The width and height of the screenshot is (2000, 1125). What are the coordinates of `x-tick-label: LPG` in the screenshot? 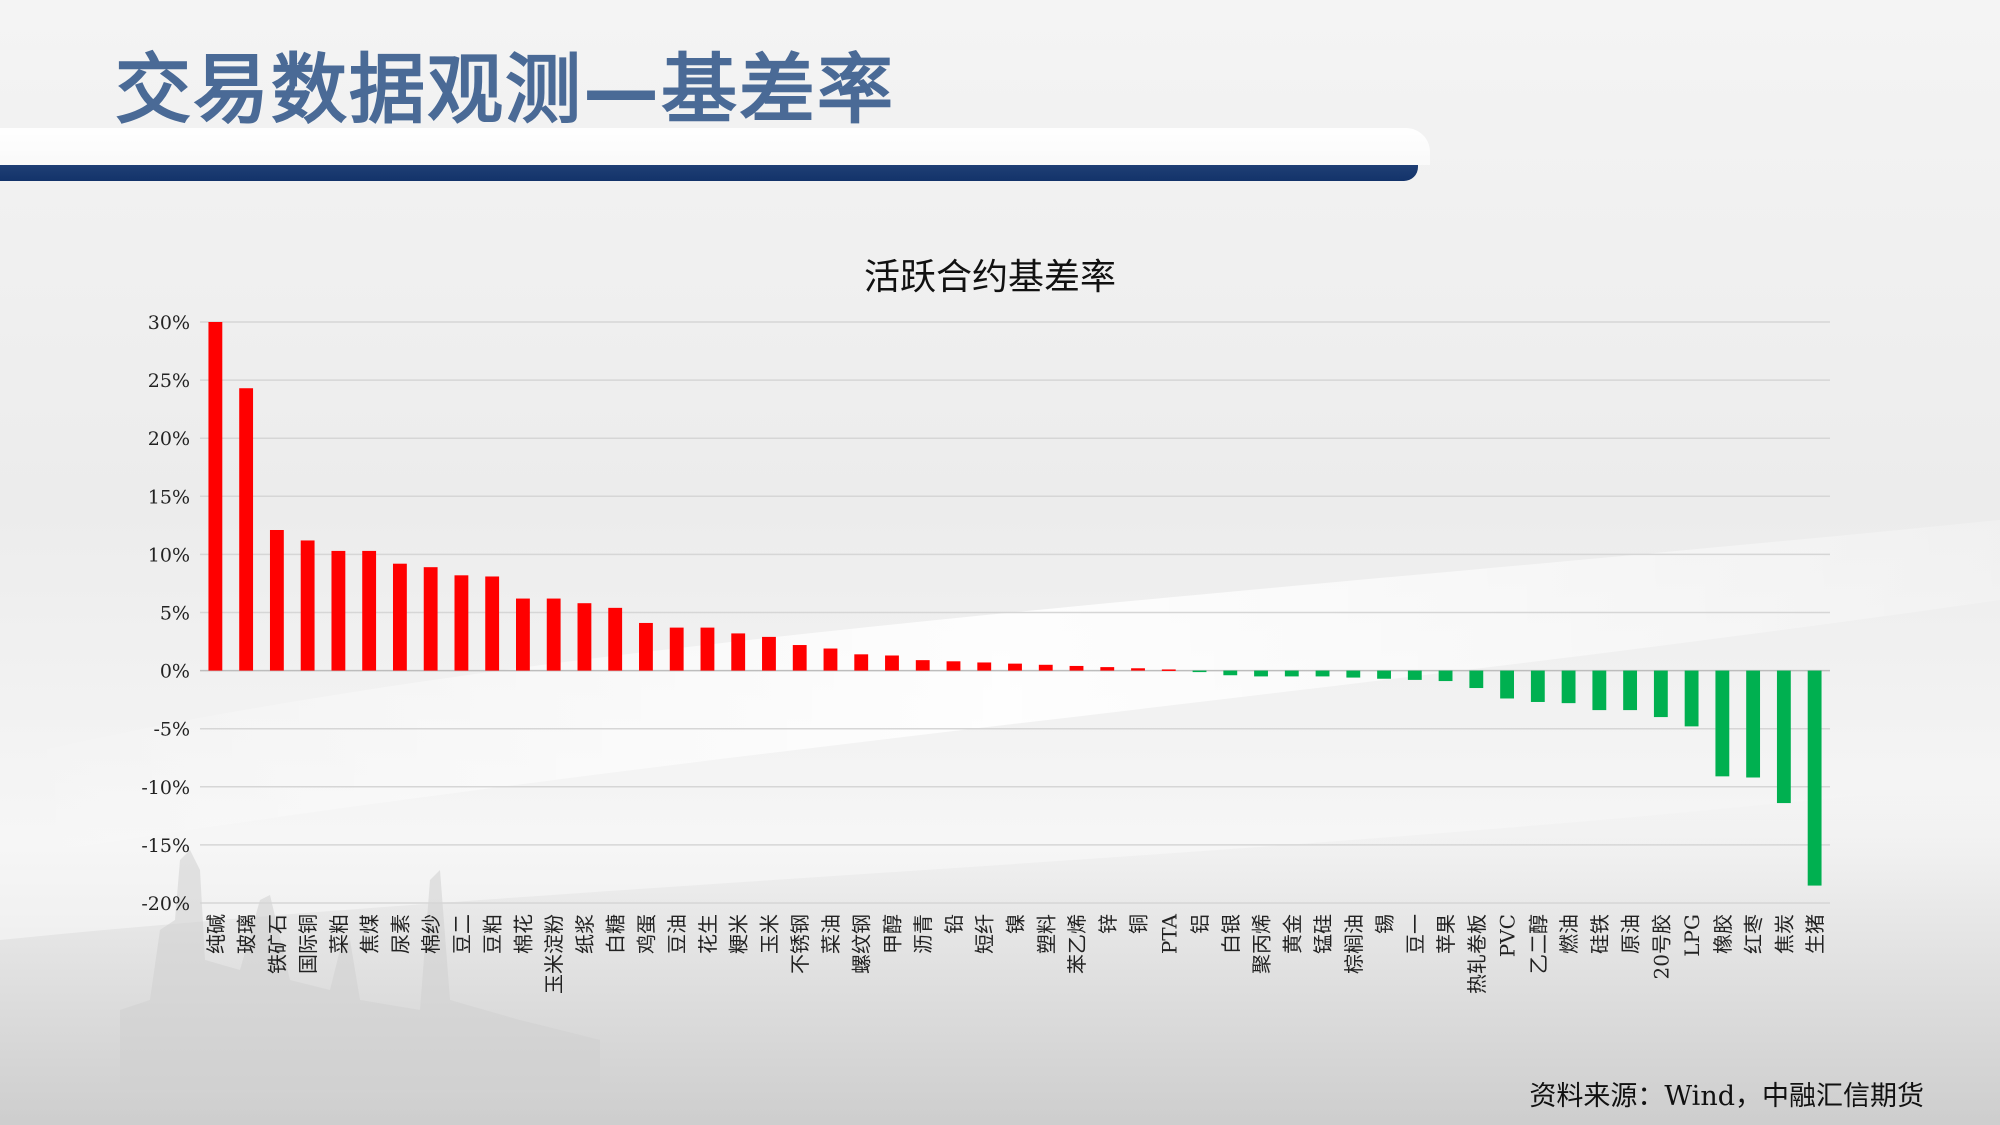 It's located at (1692, 935).